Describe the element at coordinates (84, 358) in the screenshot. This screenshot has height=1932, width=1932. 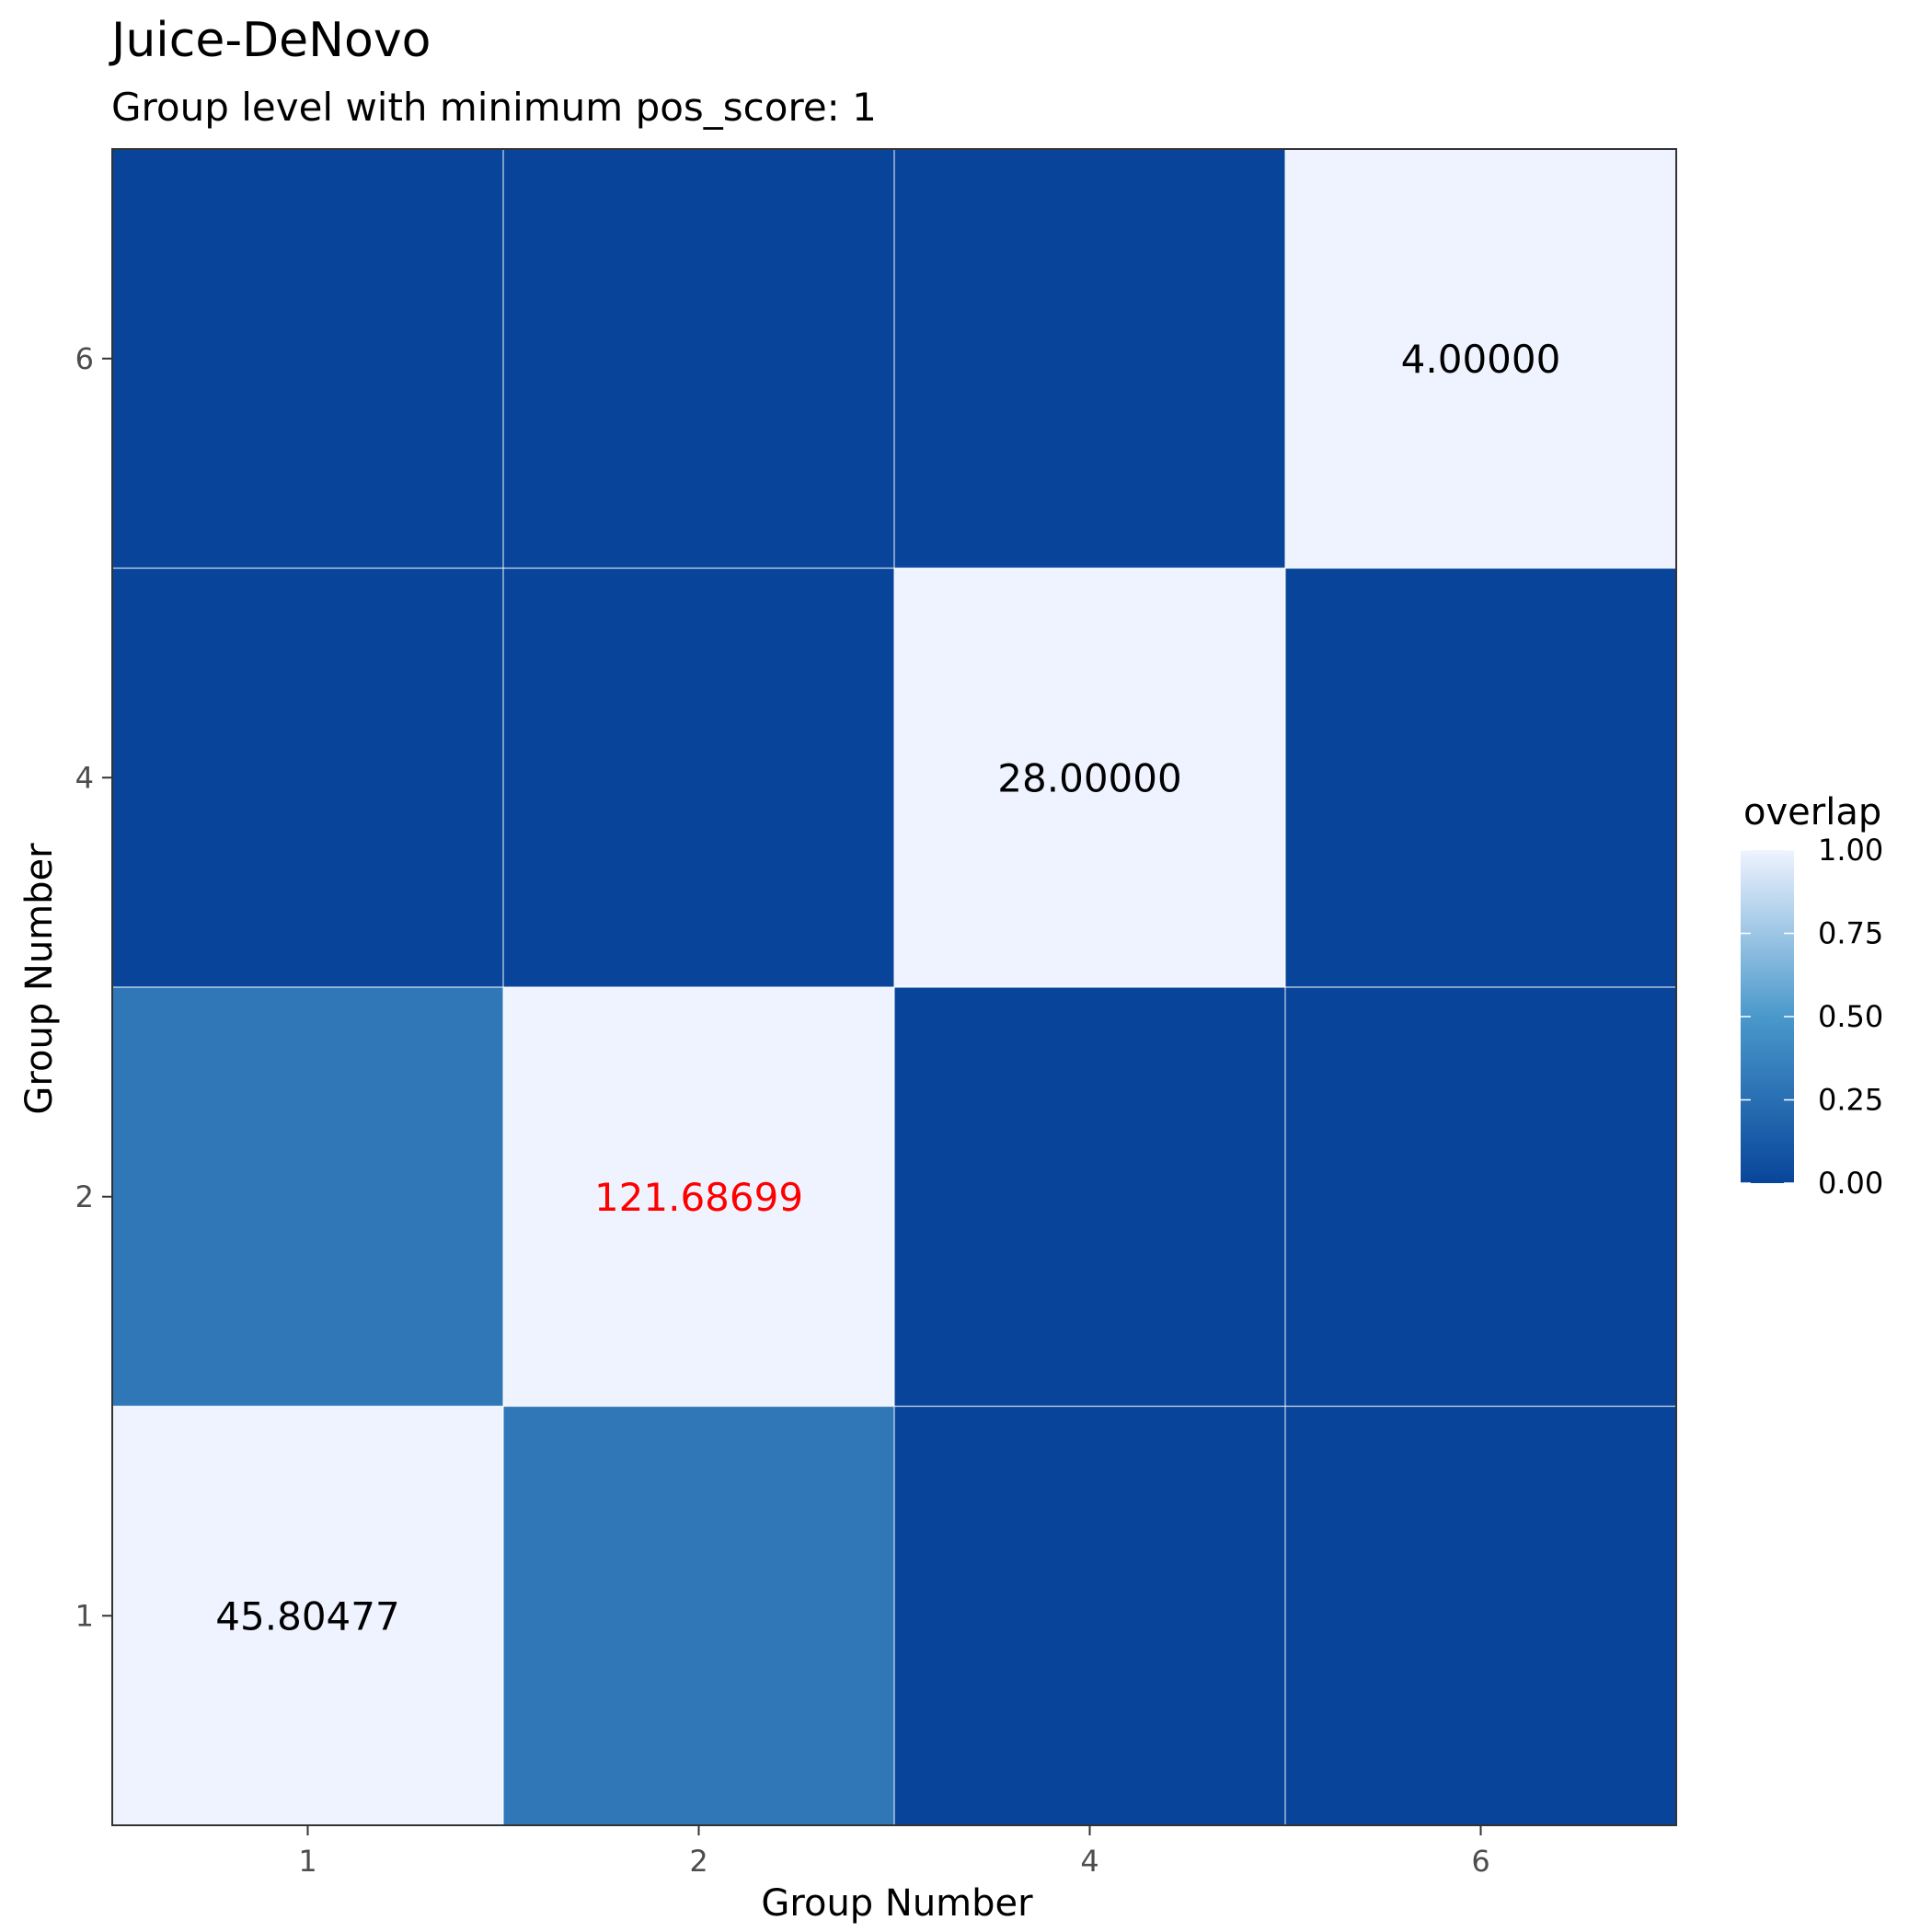
I see `y-tick-label: 6` at that location.